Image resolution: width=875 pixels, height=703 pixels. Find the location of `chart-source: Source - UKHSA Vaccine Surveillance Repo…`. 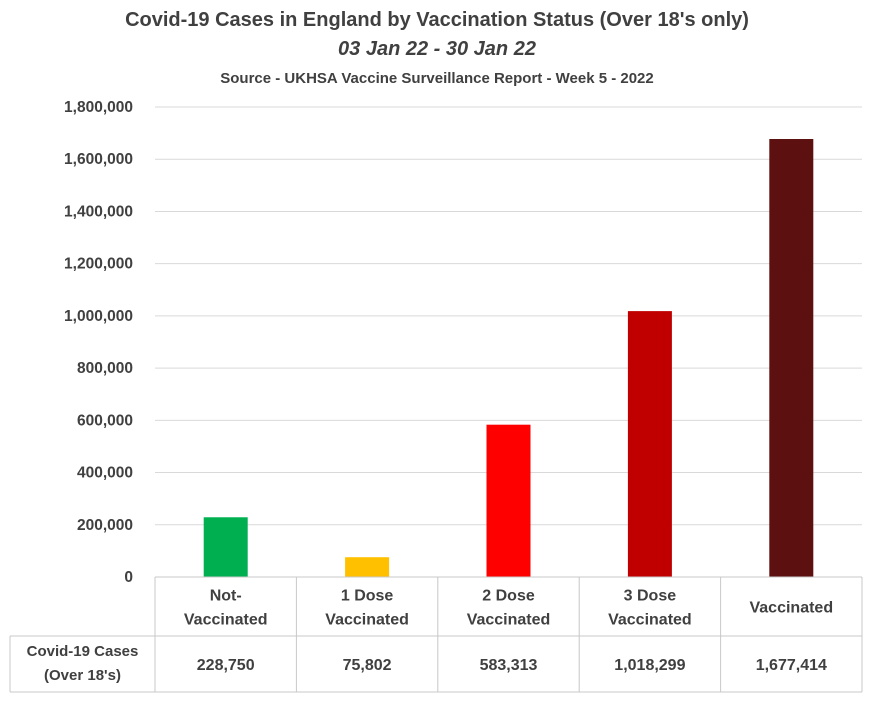

chart-source: Source - UKHSA Vaccine Surveillance Repo… is located at coordinates (437, 78).